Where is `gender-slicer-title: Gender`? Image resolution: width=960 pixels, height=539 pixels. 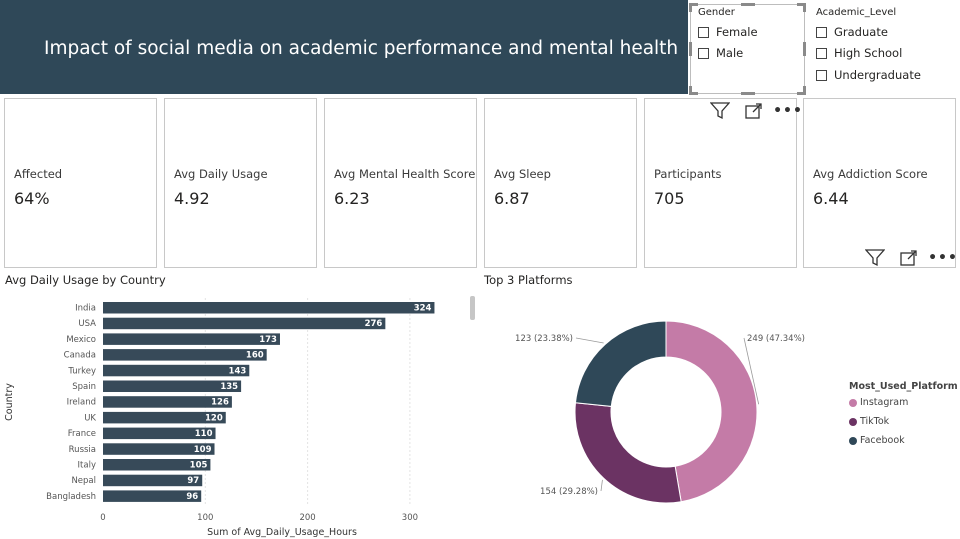
gender-slicer-title: Gender is located at coordinates (716, 12).